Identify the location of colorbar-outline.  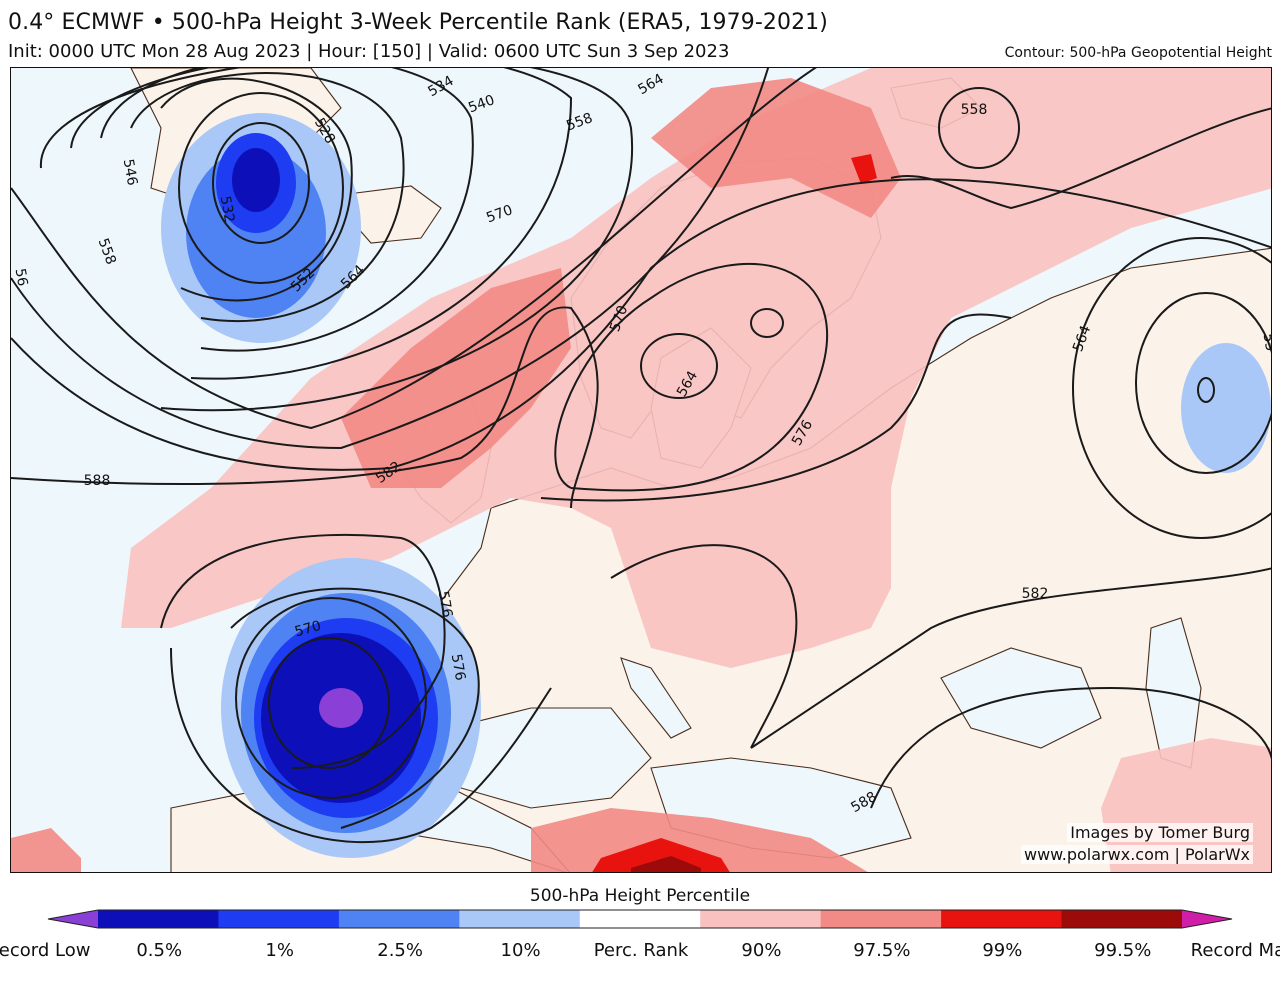
(640, 919).